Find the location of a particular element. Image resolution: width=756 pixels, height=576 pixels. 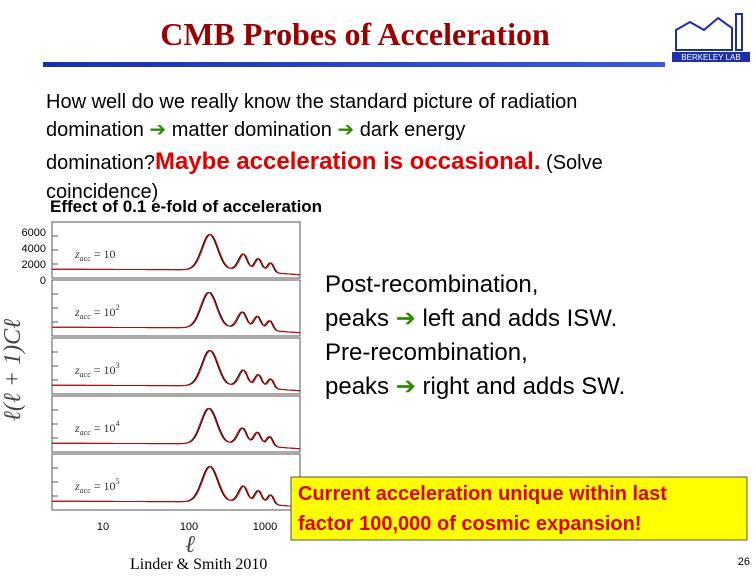

x-tick-label: 1000 is located at coordinates (265, 527).